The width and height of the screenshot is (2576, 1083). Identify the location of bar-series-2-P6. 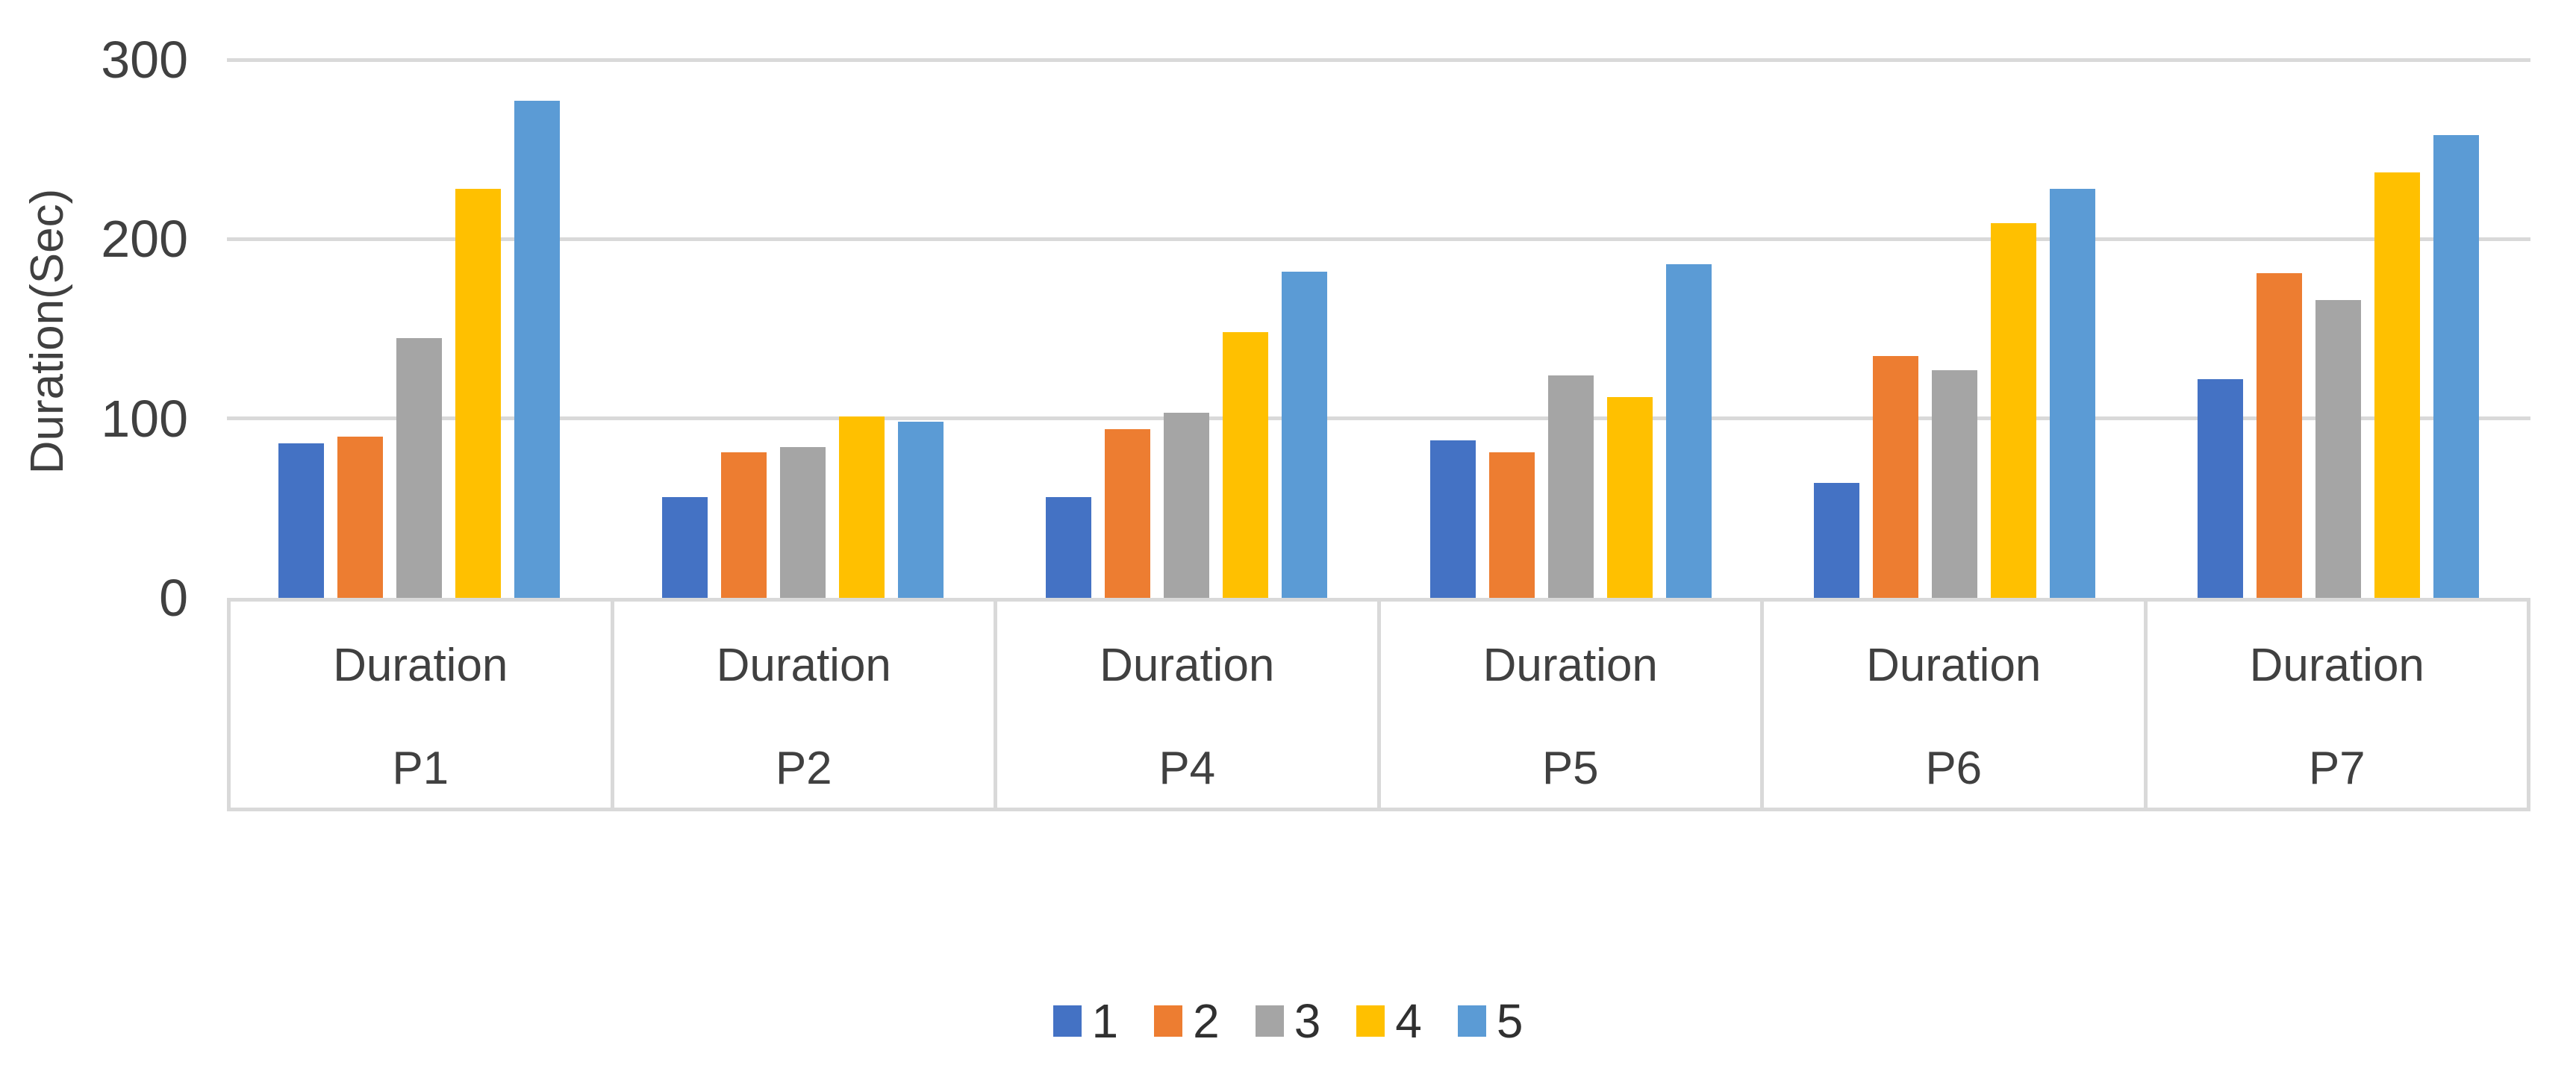
(1895, 477).